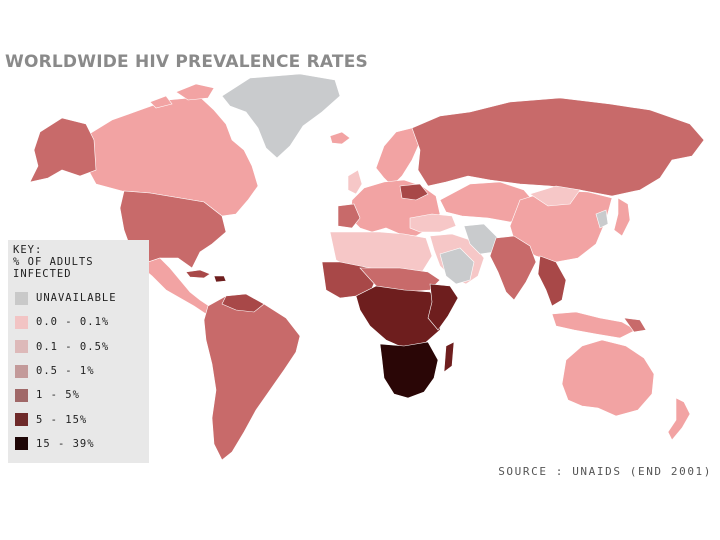 This screenshot has width=720, height=540. I want to click on region-southern-africa, so click(409, 370).